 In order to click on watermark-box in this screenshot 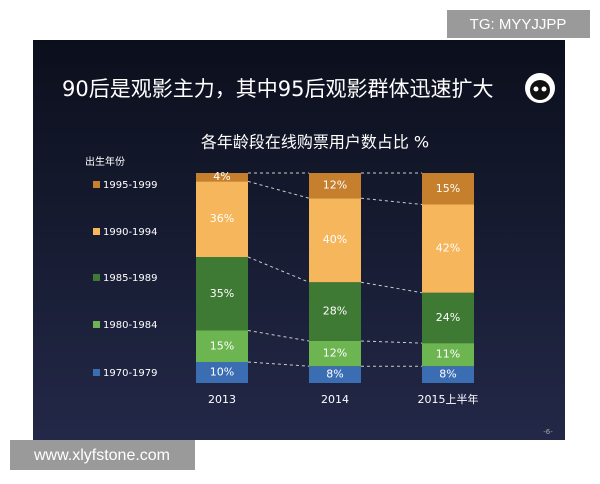, I will do `click(518, 24)`.